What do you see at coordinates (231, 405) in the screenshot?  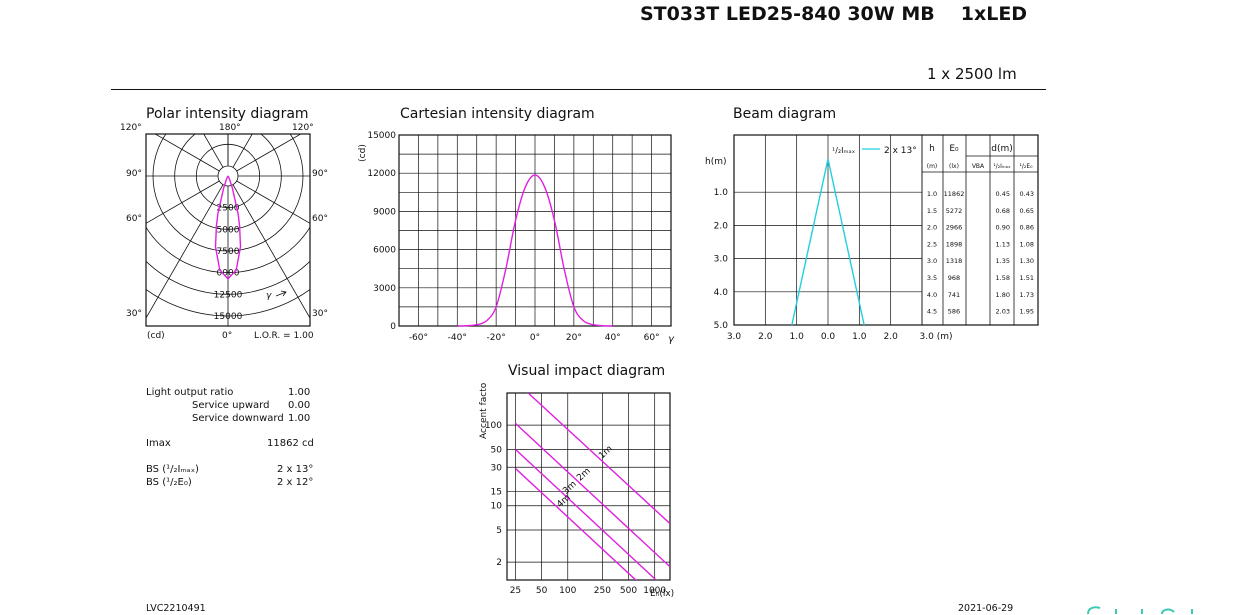 I see `upward-label: Service upward` at bounding box center [231, 405].